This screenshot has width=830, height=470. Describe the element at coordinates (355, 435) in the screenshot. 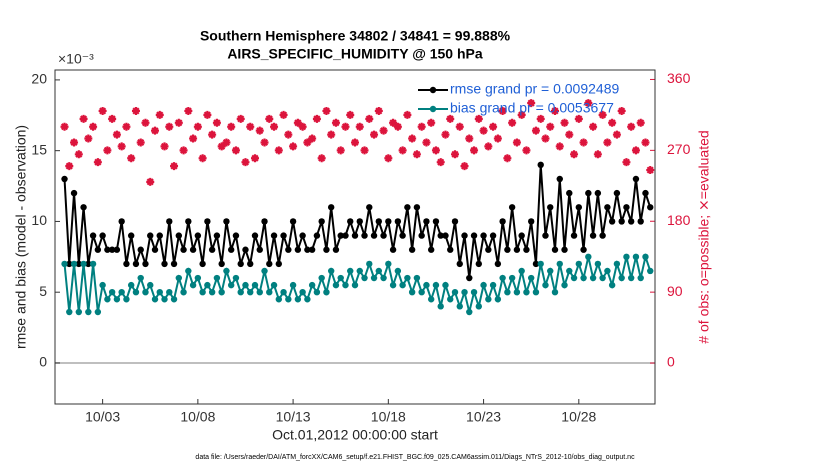

I see `x-axis-label: Oct.01,2012 00:00:00 start` at that location.